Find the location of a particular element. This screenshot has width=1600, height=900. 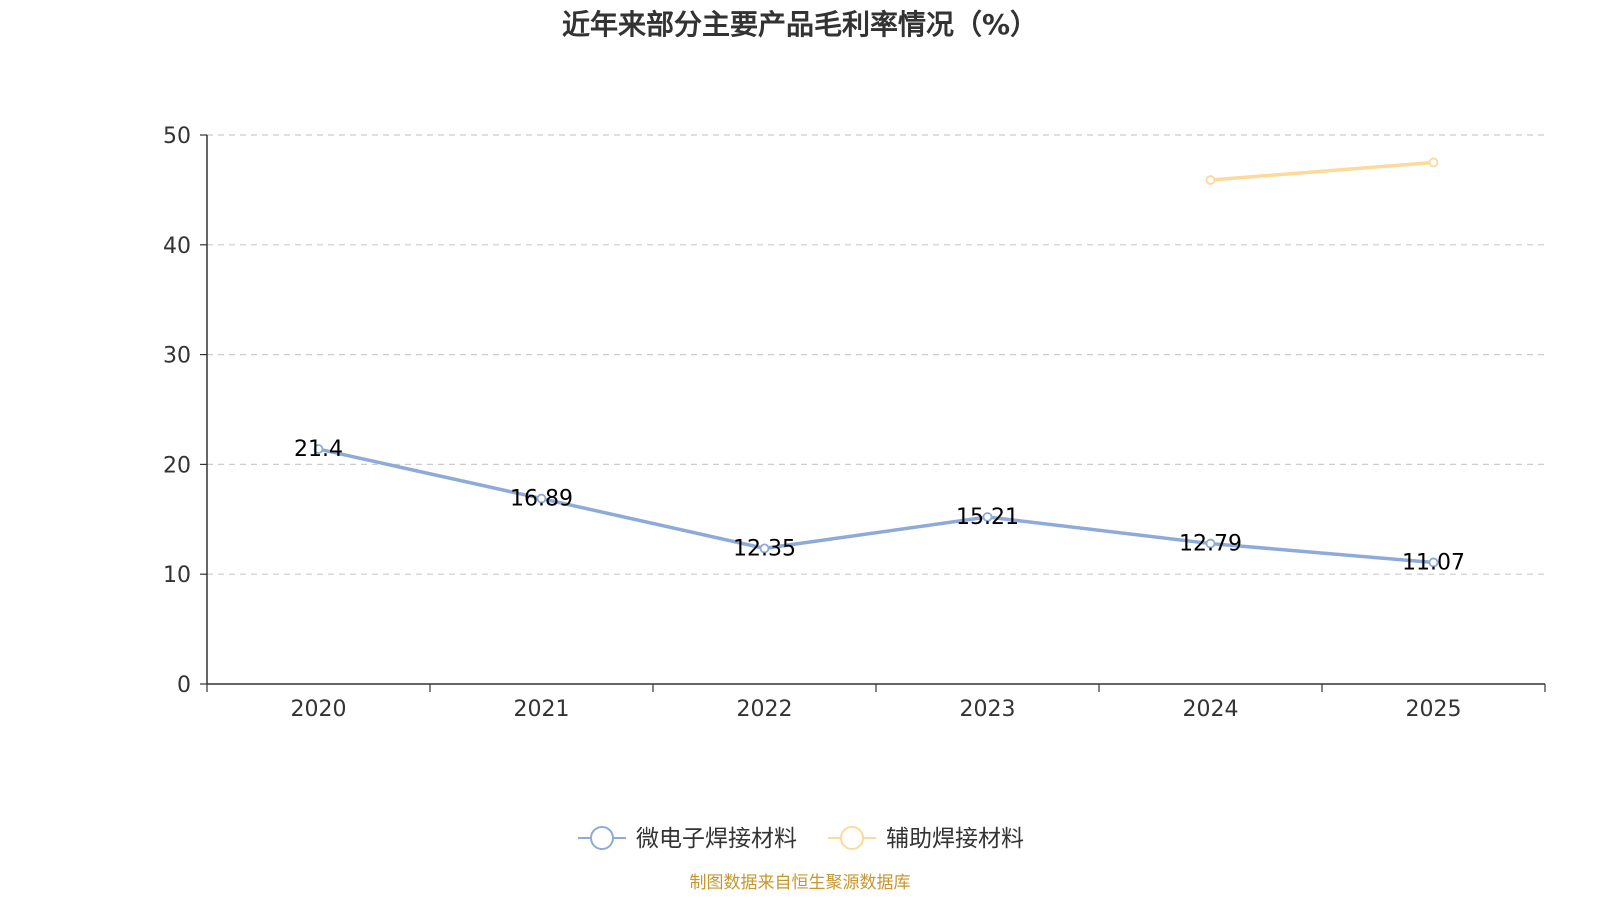

data-label: 15.21 is located at coordinates (987, 517).